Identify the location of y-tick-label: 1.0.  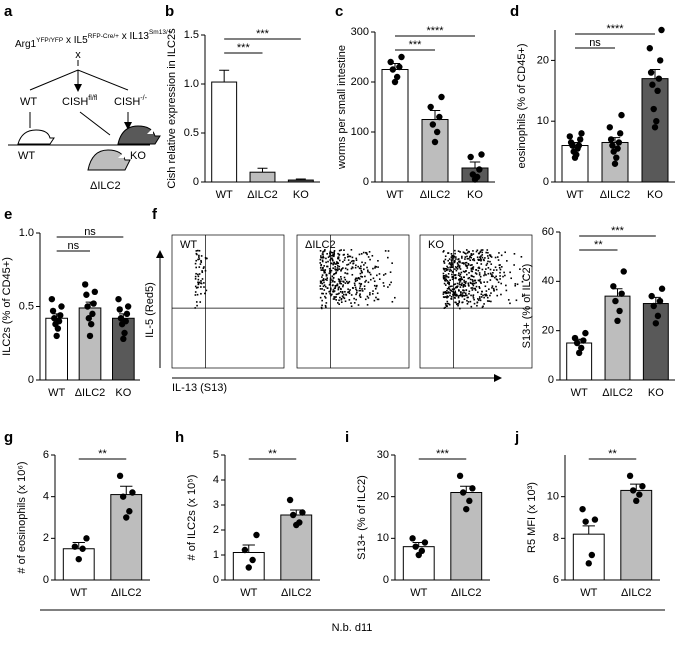
(26, 233).